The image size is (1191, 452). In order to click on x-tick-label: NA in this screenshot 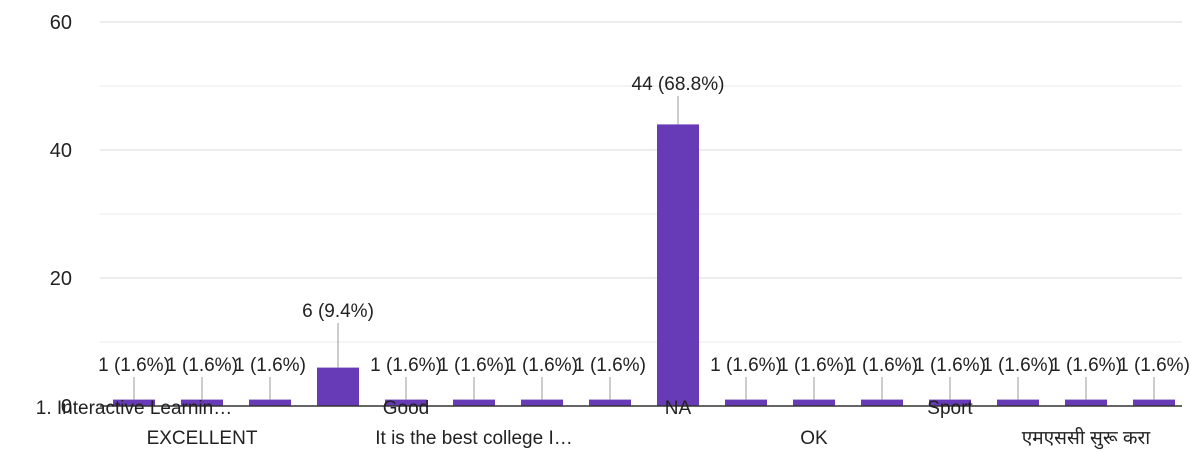, I will do `click(678, 408)`.